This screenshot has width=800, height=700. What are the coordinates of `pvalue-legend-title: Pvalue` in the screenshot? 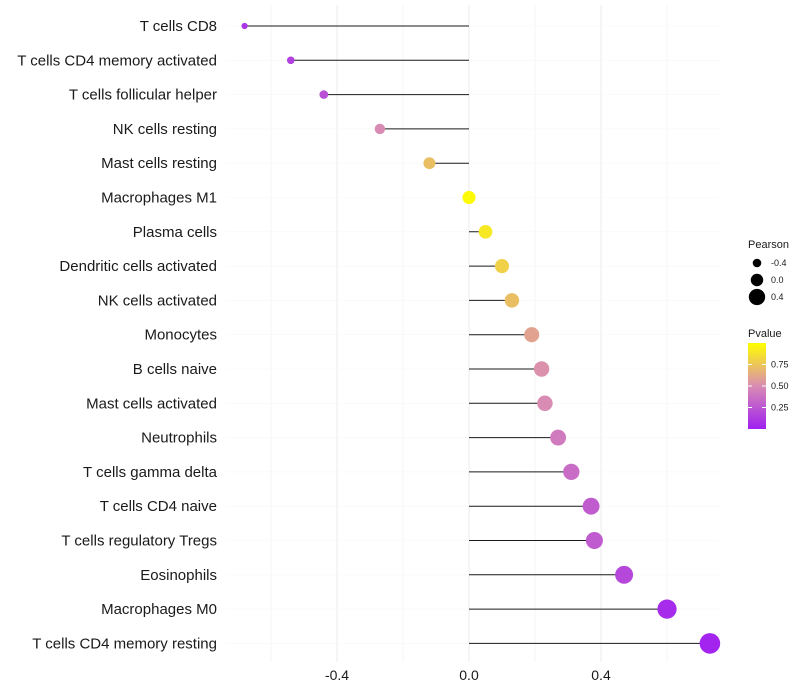 It's located at (765, 334).